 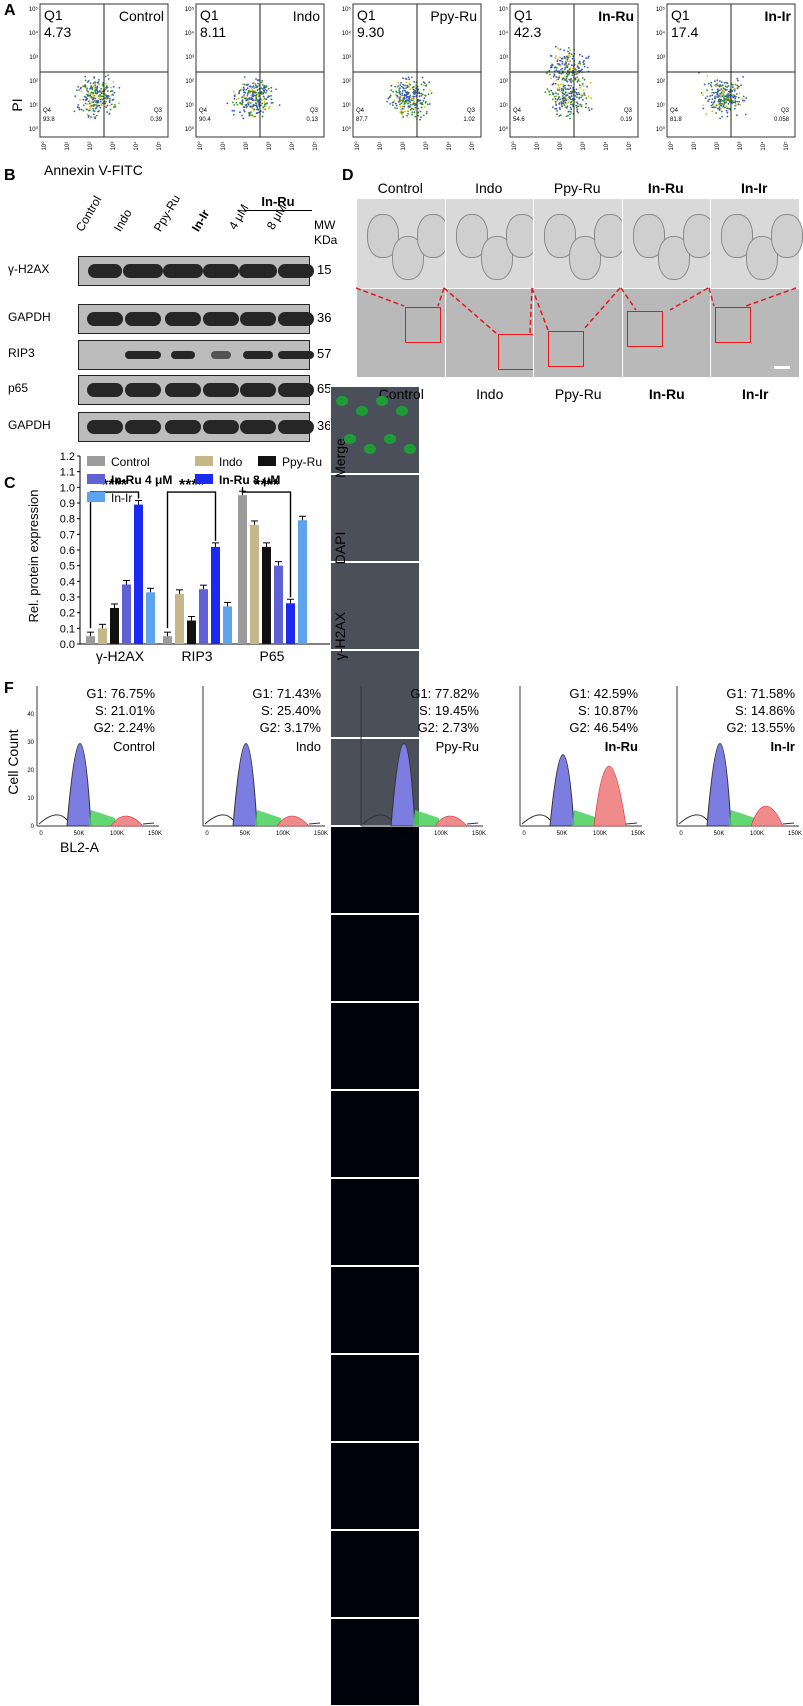 What do you see at coordinates (207, 834) in the screenshot?
I see `x-tick: 0` at bounding box center [207, 834].